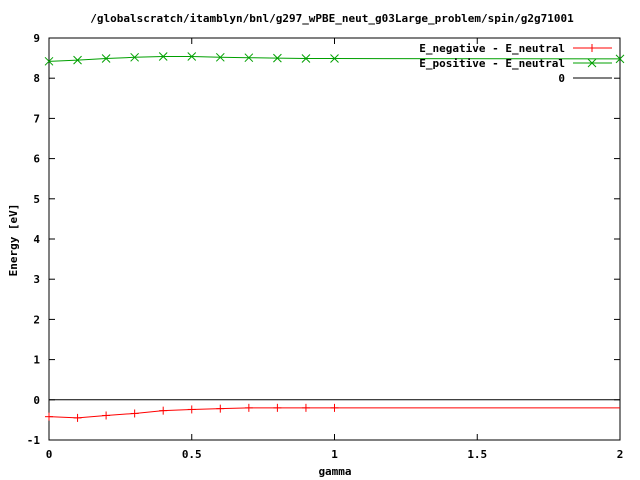 This screenshot has width=640, height=480. I want to click on y-axis-label: Energy [eV], so click(13, 240).